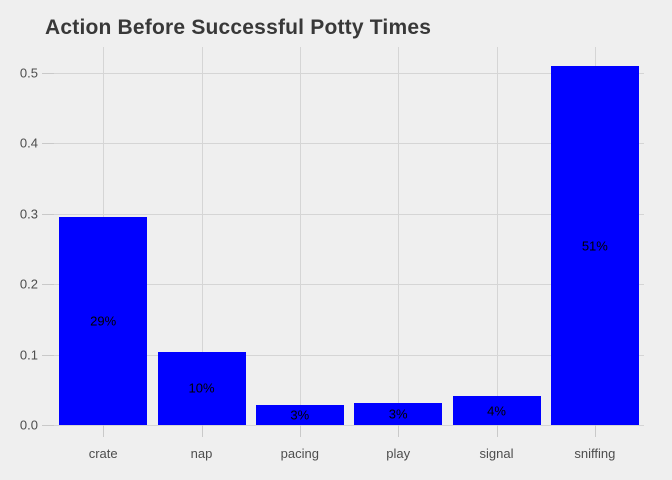  Describe the element at coordinates (398, 453) in the screenshot. I see `x-axis-category-label: play` at that location.